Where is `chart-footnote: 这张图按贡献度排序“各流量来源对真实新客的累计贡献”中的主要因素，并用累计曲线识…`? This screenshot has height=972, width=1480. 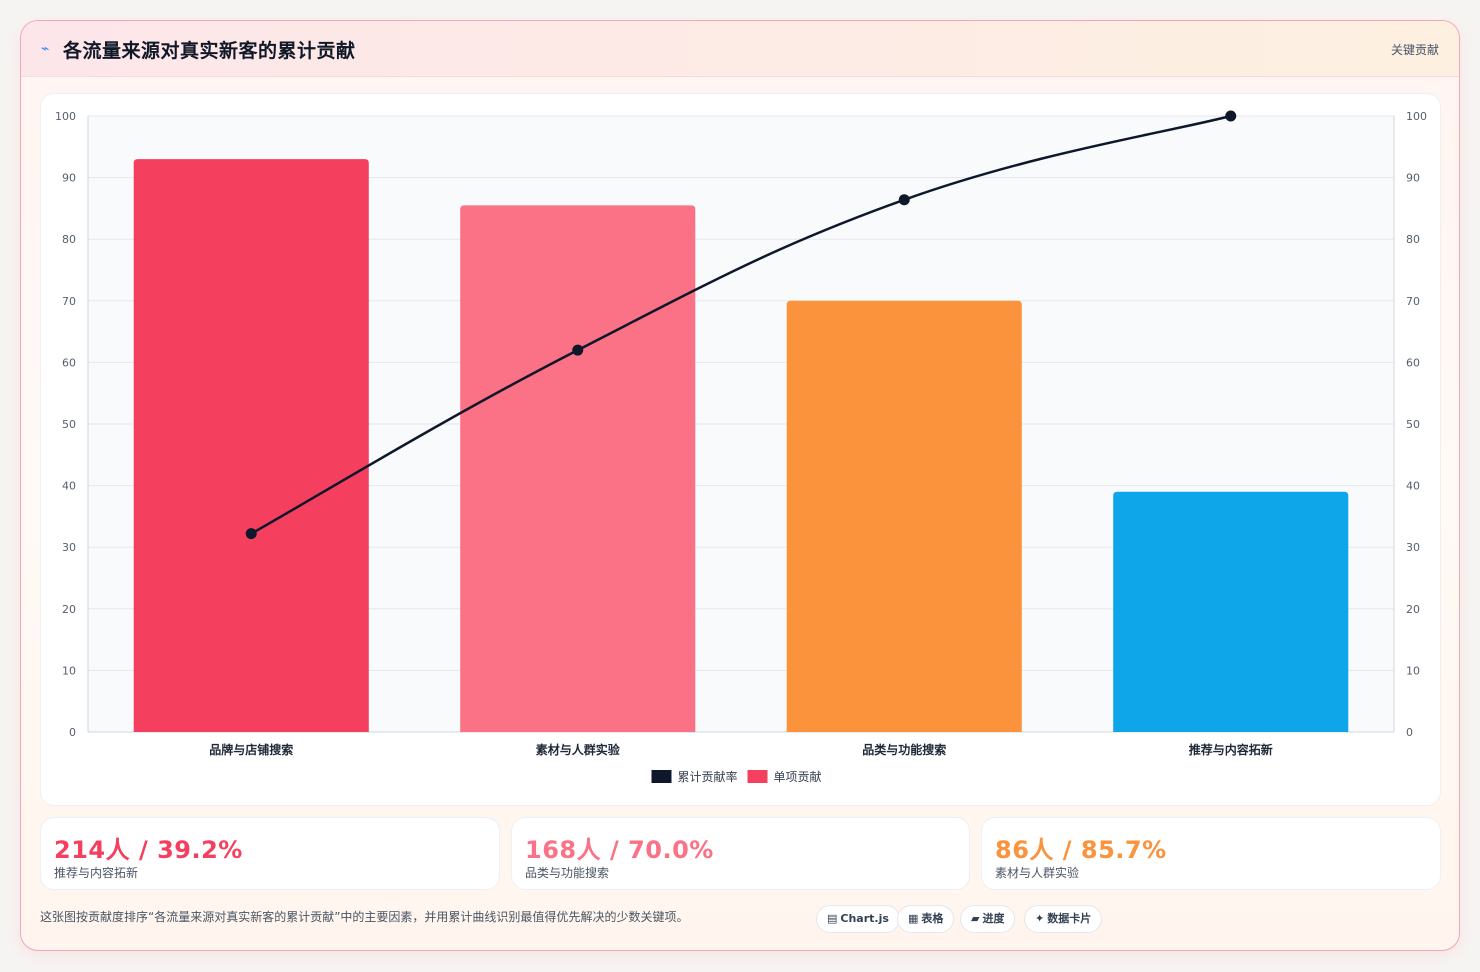 chart-footnote: 这张图按贡献度排序“各流量来源对真实新客的累计贡献”中的主要因素，并用累计曲线识… is located at coordinates (364, 917).